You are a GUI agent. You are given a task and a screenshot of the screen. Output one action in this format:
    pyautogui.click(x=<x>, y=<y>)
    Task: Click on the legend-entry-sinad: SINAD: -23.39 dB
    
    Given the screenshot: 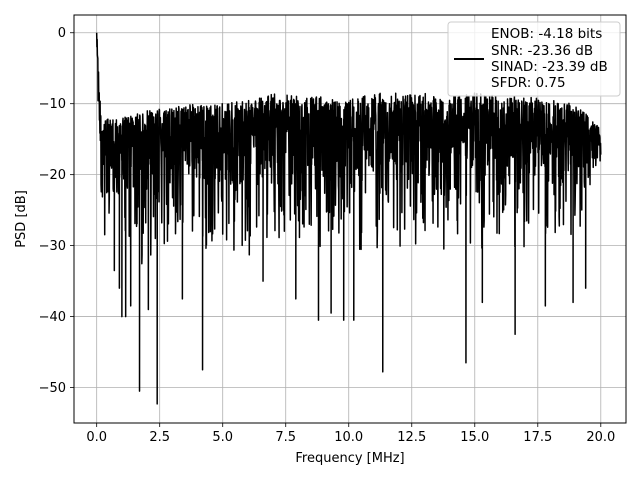 What is the action you would take?
    pyautogui.click(x=549, y=67)
    